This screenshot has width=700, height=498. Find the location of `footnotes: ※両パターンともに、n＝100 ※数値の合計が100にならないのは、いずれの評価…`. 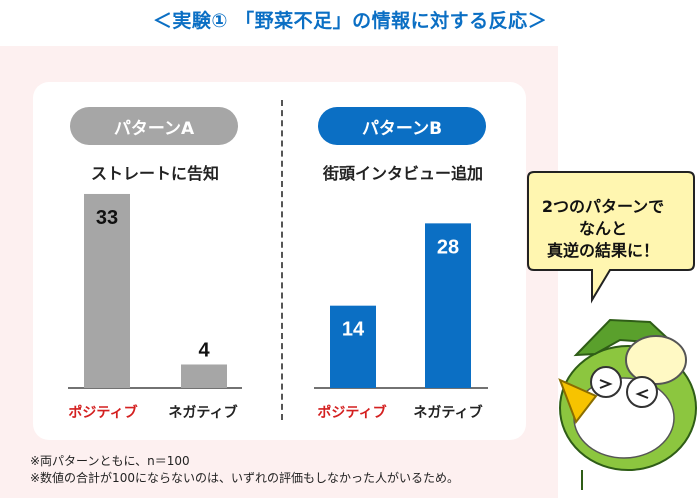

footnotes: ※両パターンともに、n＝100 ※数値の合計が100にならないのは、いずれの評価… is located at coordinates (244, 470).